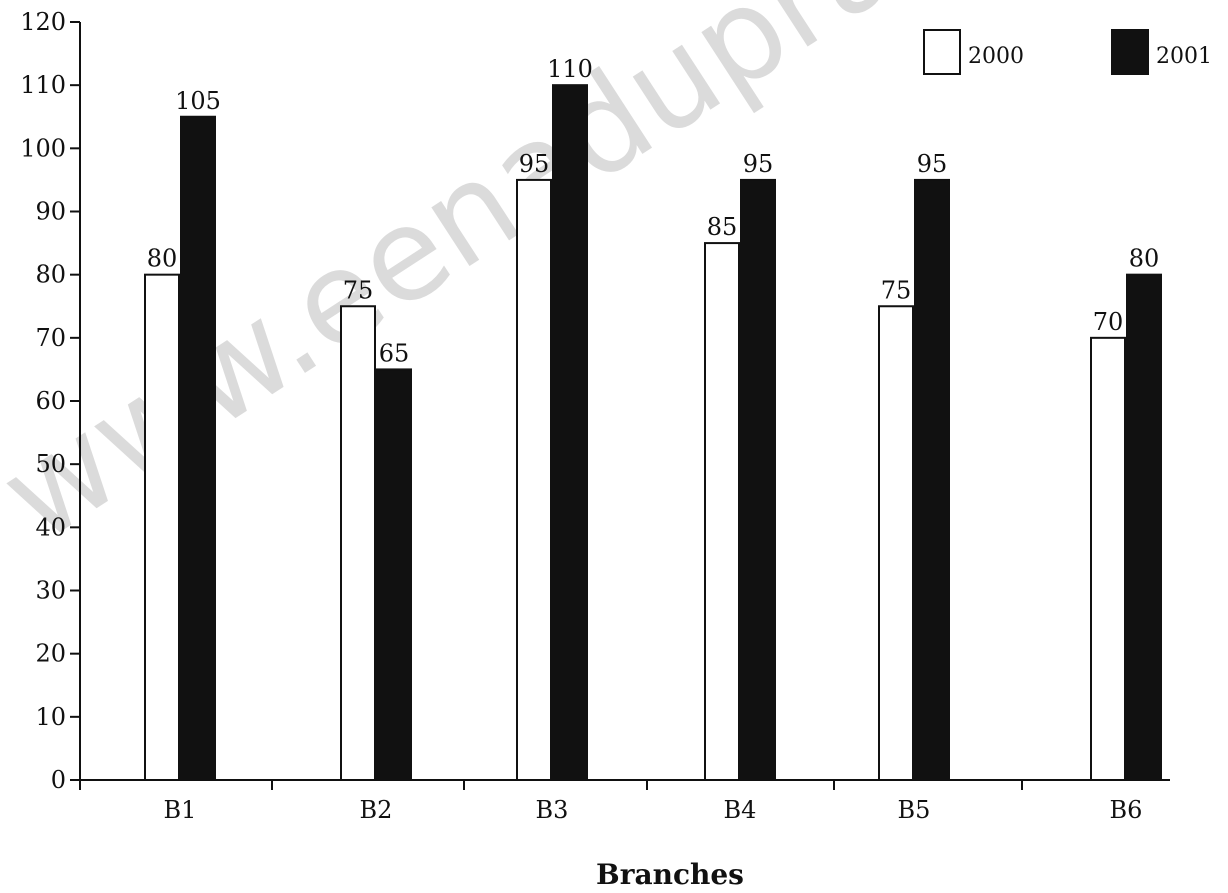  What do you see at coordinates (43, 85) in the screenshot?
I see `y-tick-label: 110` at bounding box center [43, 85].